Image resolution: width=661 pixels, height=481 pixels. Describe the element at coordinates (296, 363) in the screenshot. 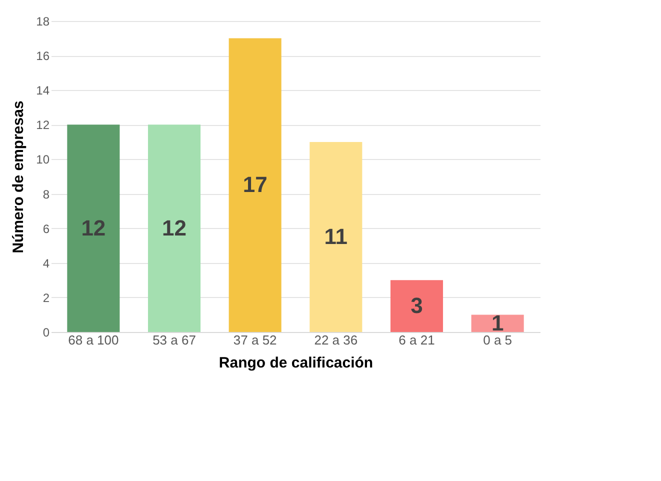

I see `x-axis-title: Rango de calificación` at that location.